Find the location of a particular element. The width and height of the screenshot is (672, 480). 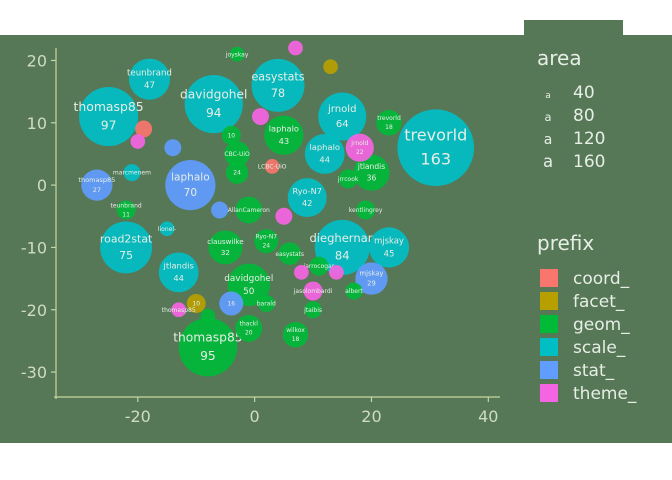

bubble: jrnold 64 is located at coordinates (342, 116).